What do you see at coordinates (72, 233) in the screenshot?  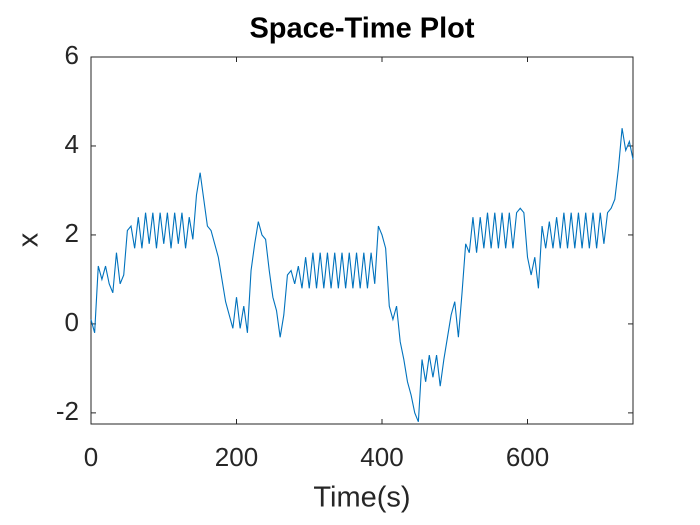 I see `y-tick-label: 2` at bounding box center [72, 233].